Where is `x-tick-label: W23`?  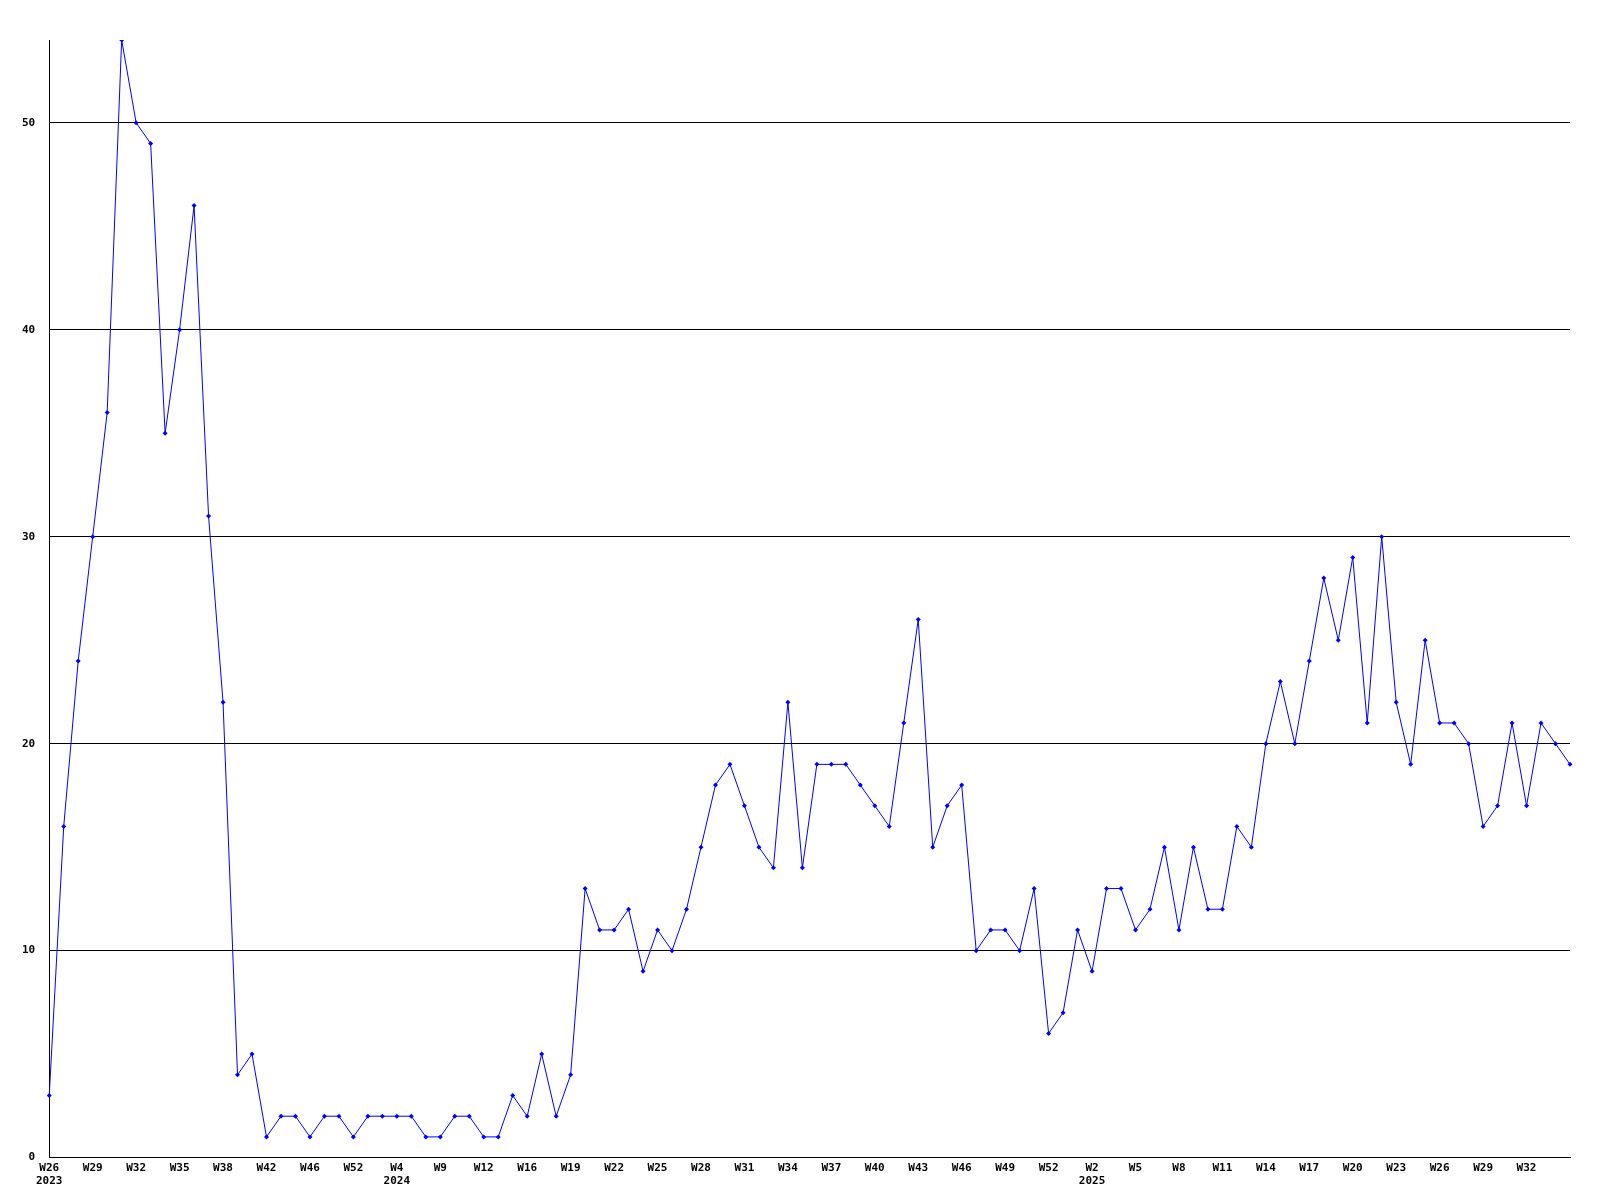 x-tick-label: W23 is located at coordinates (1396, 1168).